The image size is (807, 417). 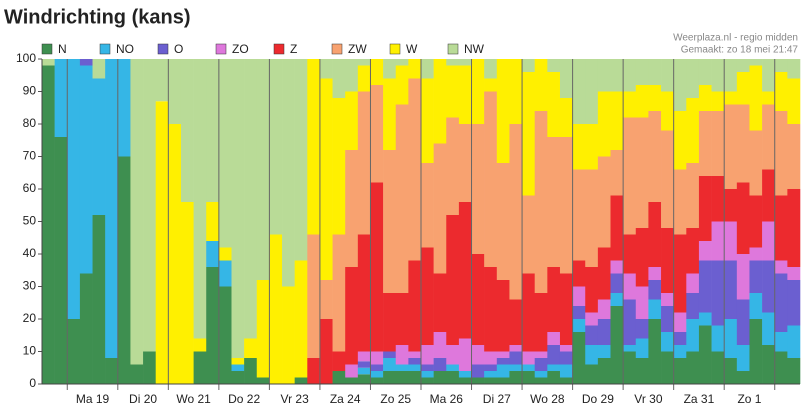 I want to click on legend-label: Z, so click(x=293, y=49).